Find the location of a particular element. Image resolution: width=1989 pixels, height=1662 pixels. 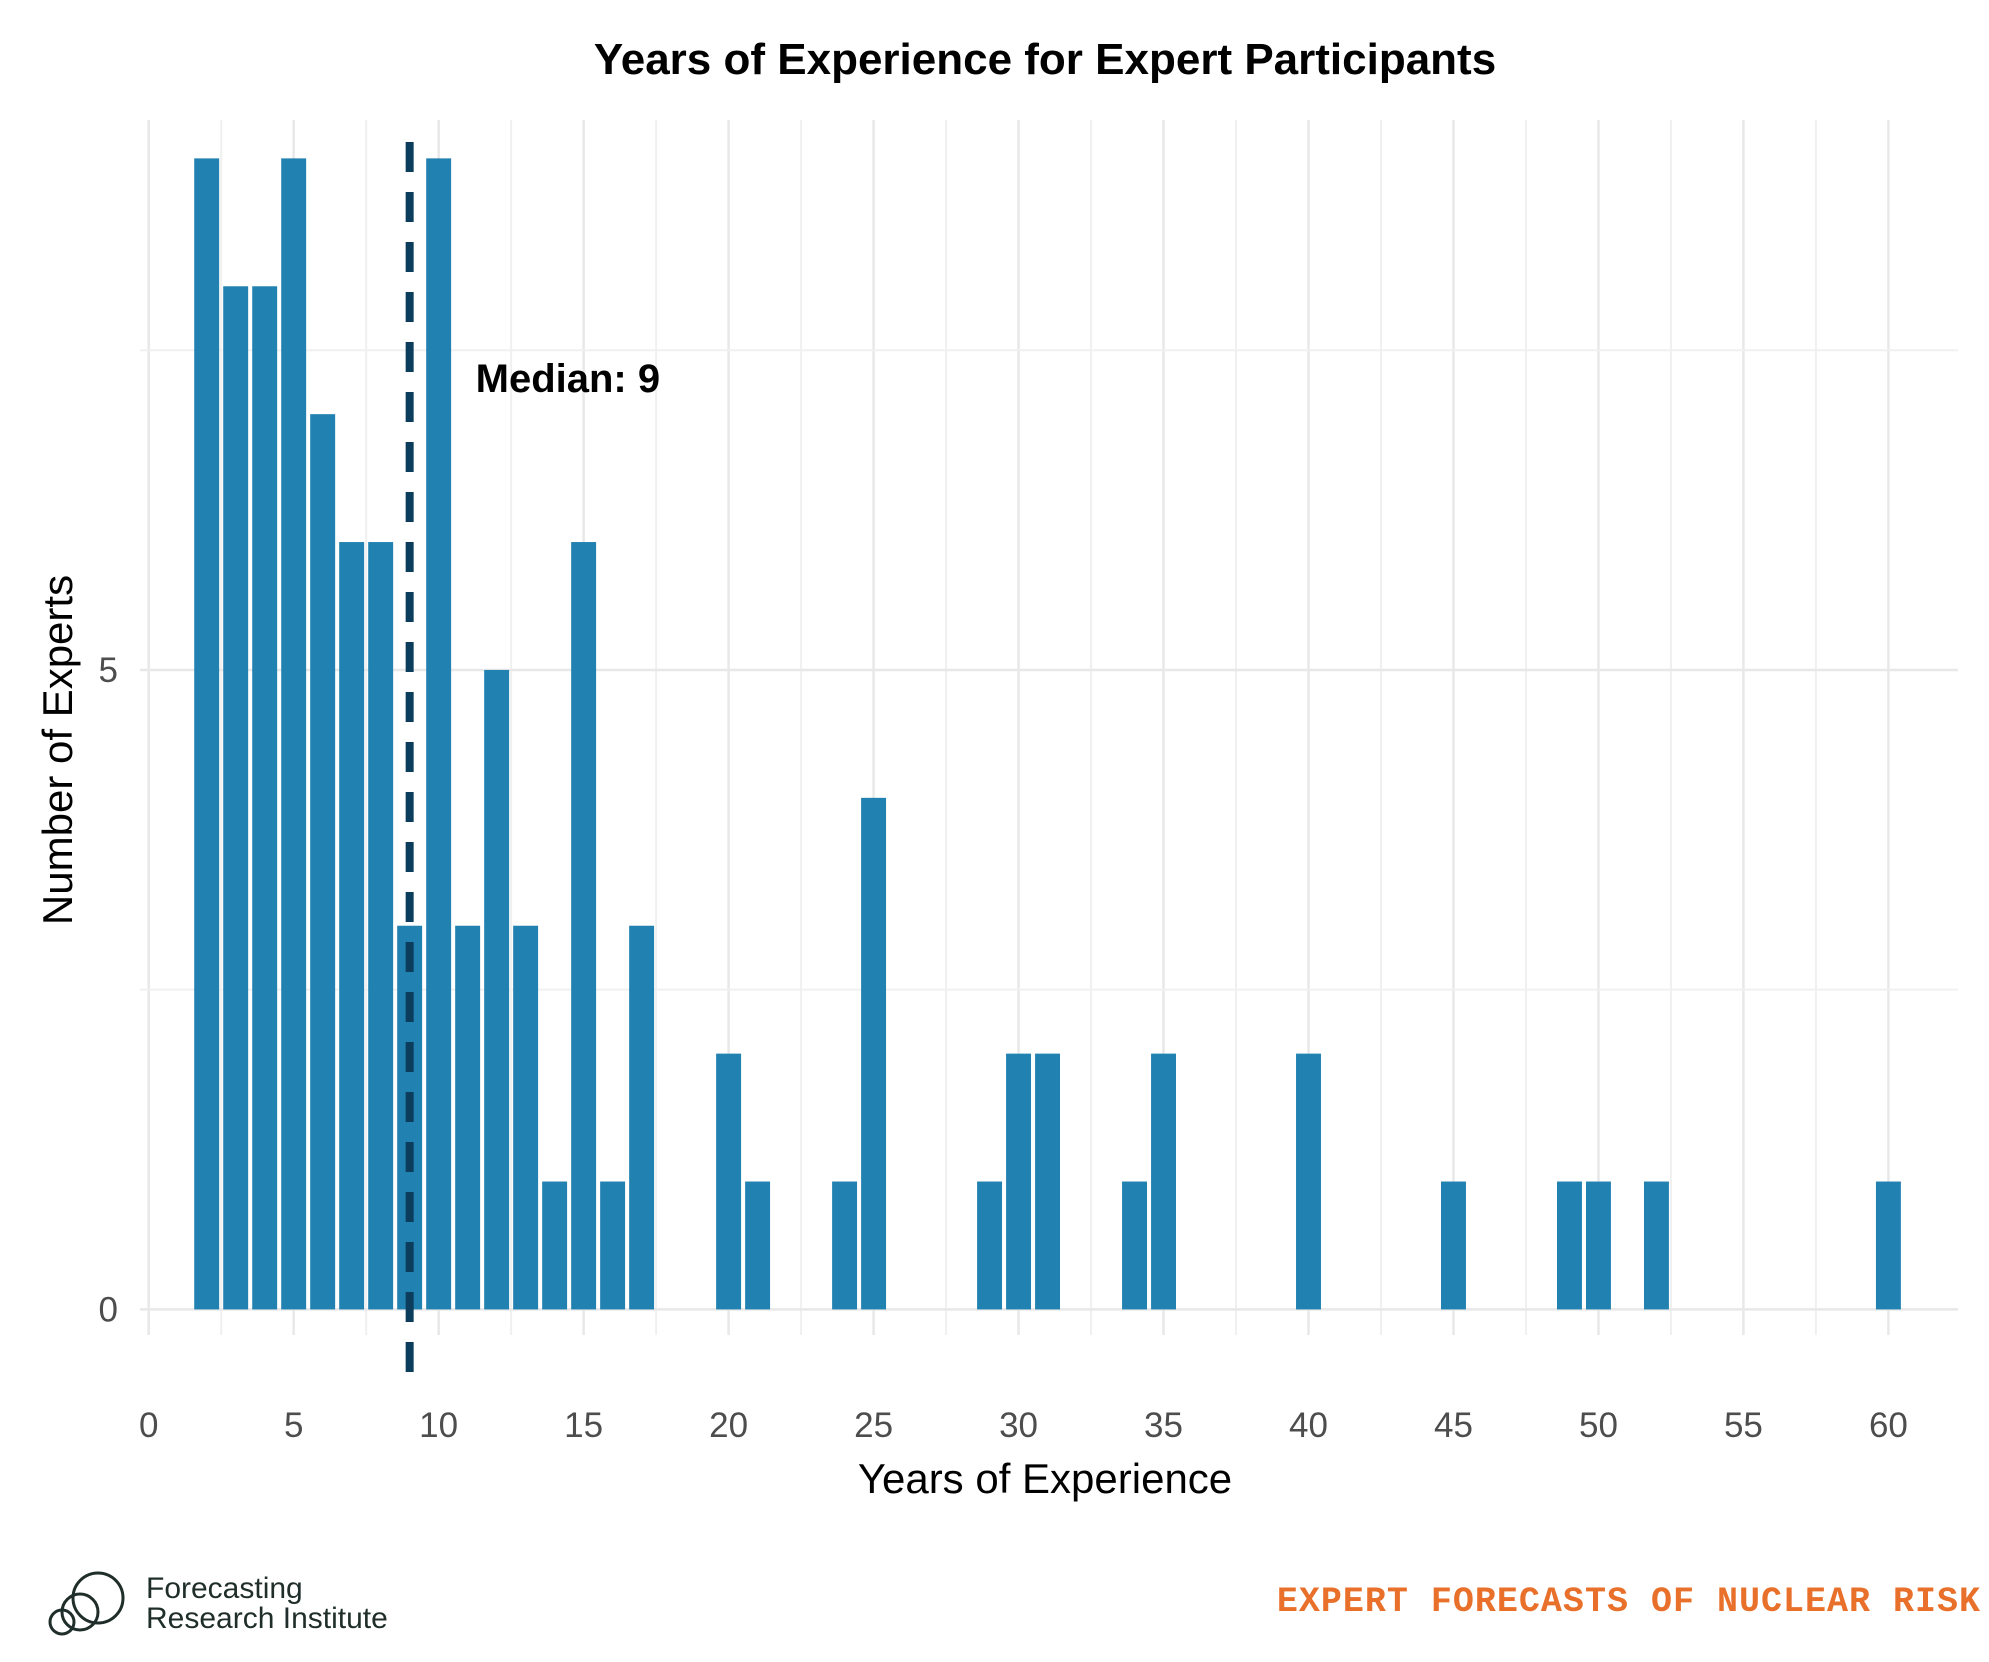

y-tick-label: 0 is located at coordinates (108, 1309).